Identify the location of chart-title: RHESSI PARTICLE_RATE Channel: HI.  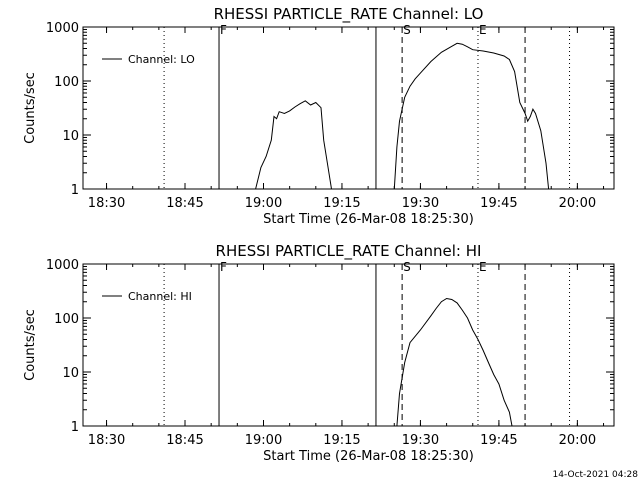
(349, 251).